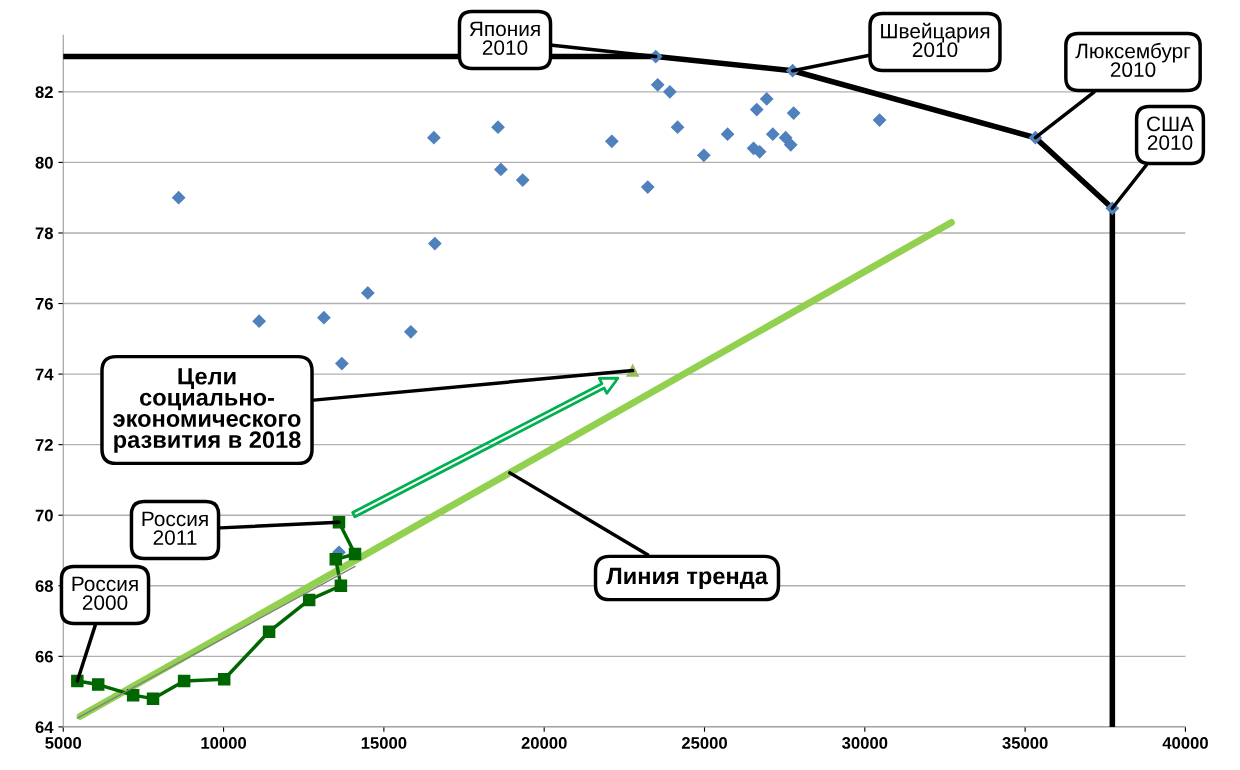 The width and height of the screenshot is (1240, 770). Describe the element at coordinates (44, 374) in the screenshot. I see `y-tick-label: 74` at that location.